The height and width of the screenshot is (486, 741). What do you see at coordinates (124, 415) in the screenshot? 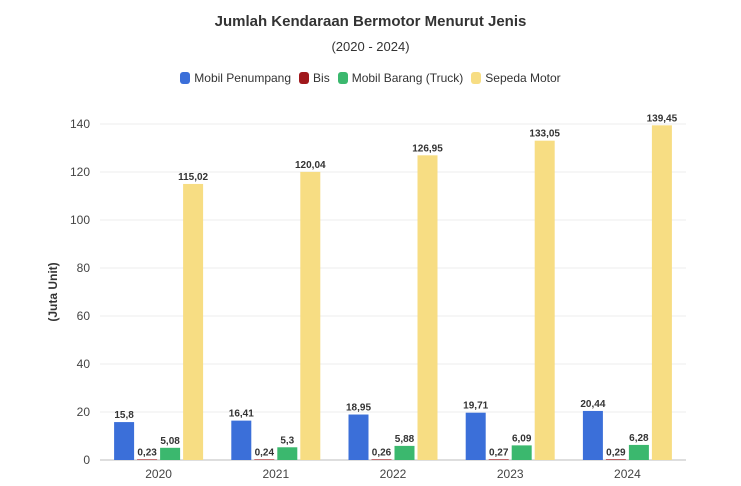
I see `data-label: 15,8` at bounding box center [124, 415].